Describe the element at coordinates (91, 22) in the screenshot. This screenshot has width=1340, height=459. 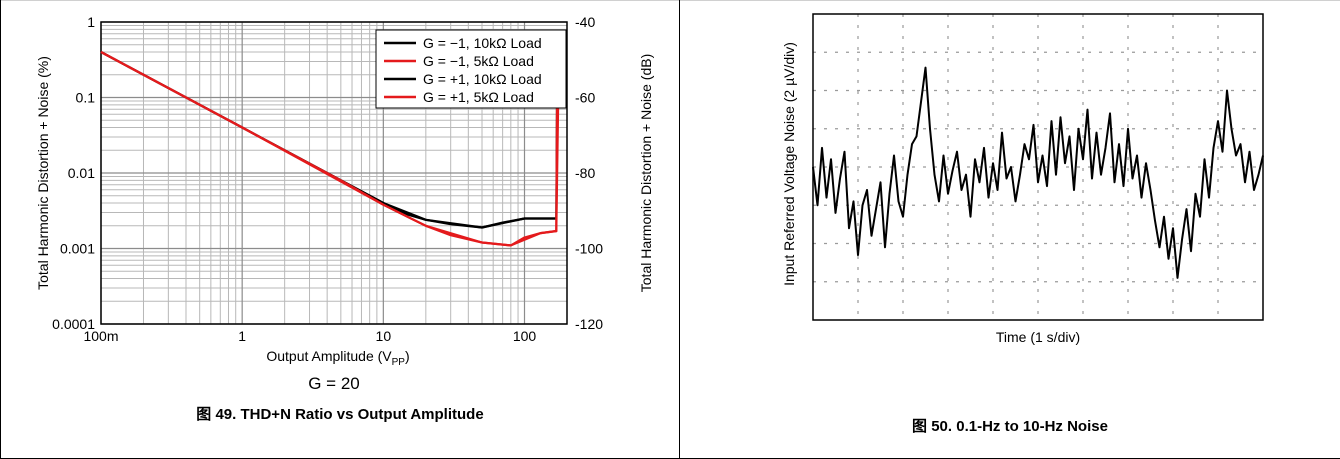
I see `y-tick-label: 1` at that location.